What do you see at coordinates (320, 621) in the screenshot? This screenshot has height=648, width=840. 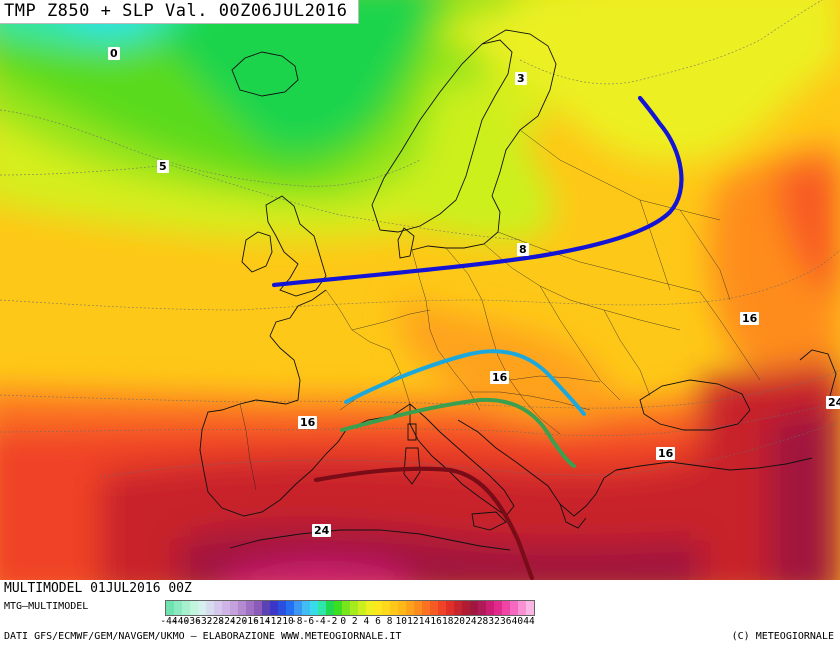 I see `colorbar-tick-label: -4` at bounding box center [320, 621].